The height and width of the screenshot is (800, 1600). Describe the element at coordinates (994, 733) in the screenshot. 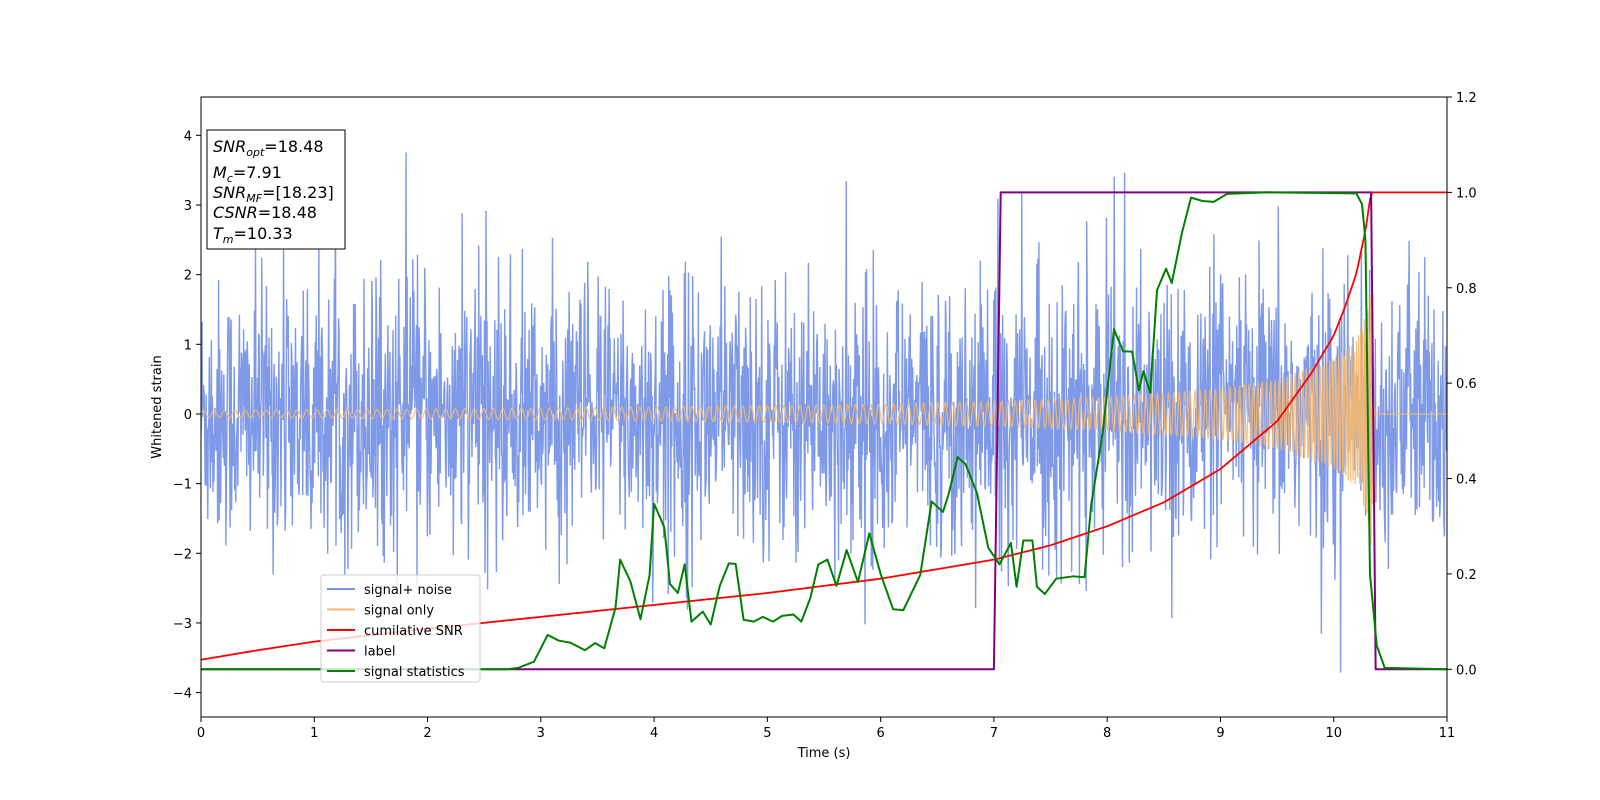

I see `x-tick-label: 7` at that location.